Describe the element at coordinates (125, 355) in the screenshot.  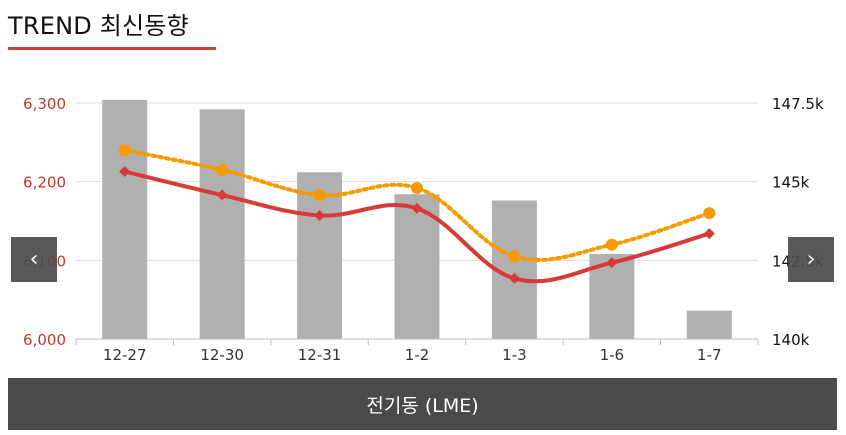
I see `x-tick-label: 12-27` at that location.